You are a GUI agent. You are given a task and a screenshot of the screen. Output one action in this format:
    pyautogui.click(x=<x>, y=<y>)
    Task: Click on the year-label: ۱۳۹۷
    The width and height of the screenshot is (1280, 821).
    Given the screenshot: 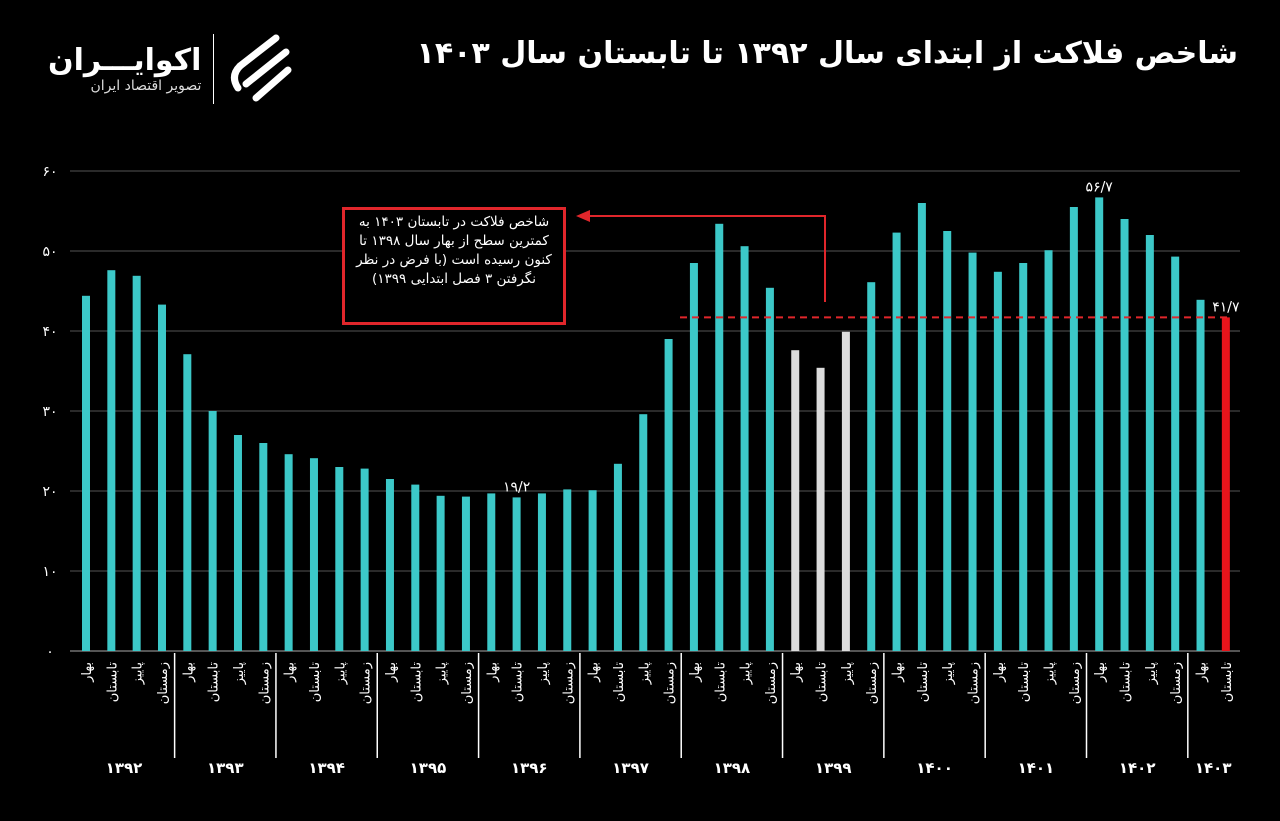 What is the action you would take?
    pyautogui.click(x=630, y=768)
    